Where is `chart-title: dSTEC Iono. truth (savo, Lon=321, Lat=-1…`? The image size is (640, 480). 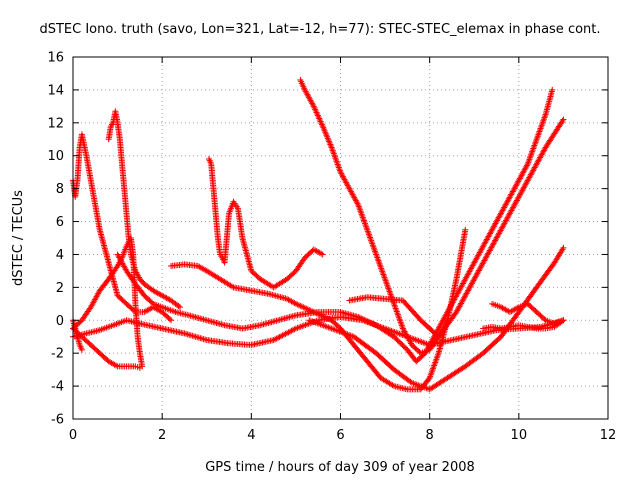
chart-title: dSTEC Iono. truth (savo, Lon=321, Lat=-1… is located at coordinates (319, 29).